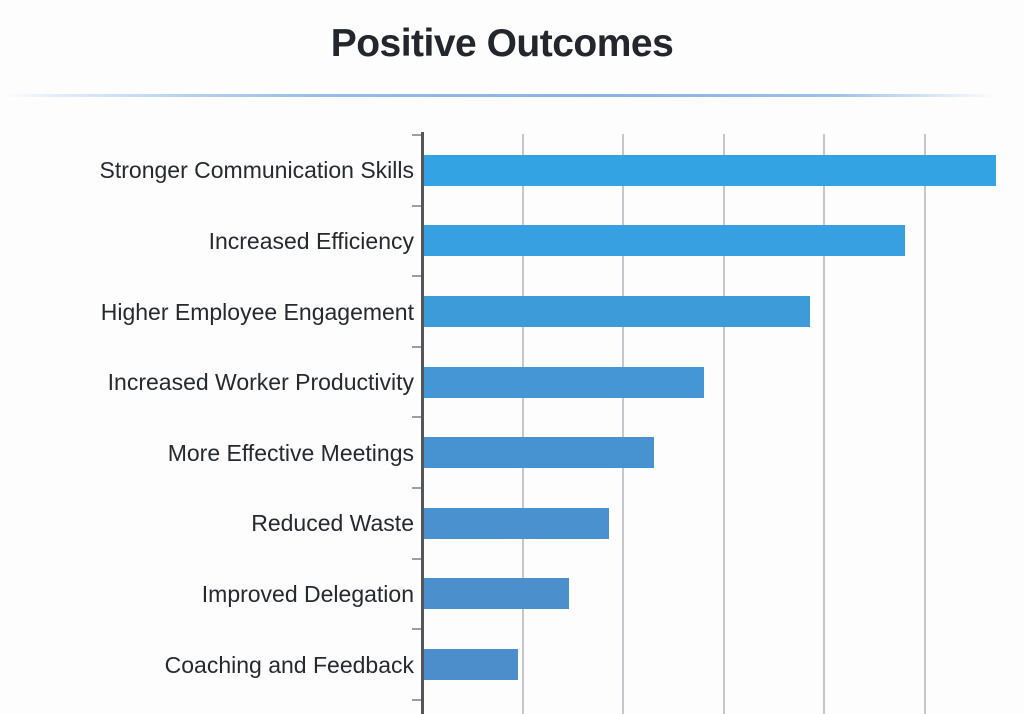  I want to click on category-label: Stronger Communication Skills, so click(256, 170).